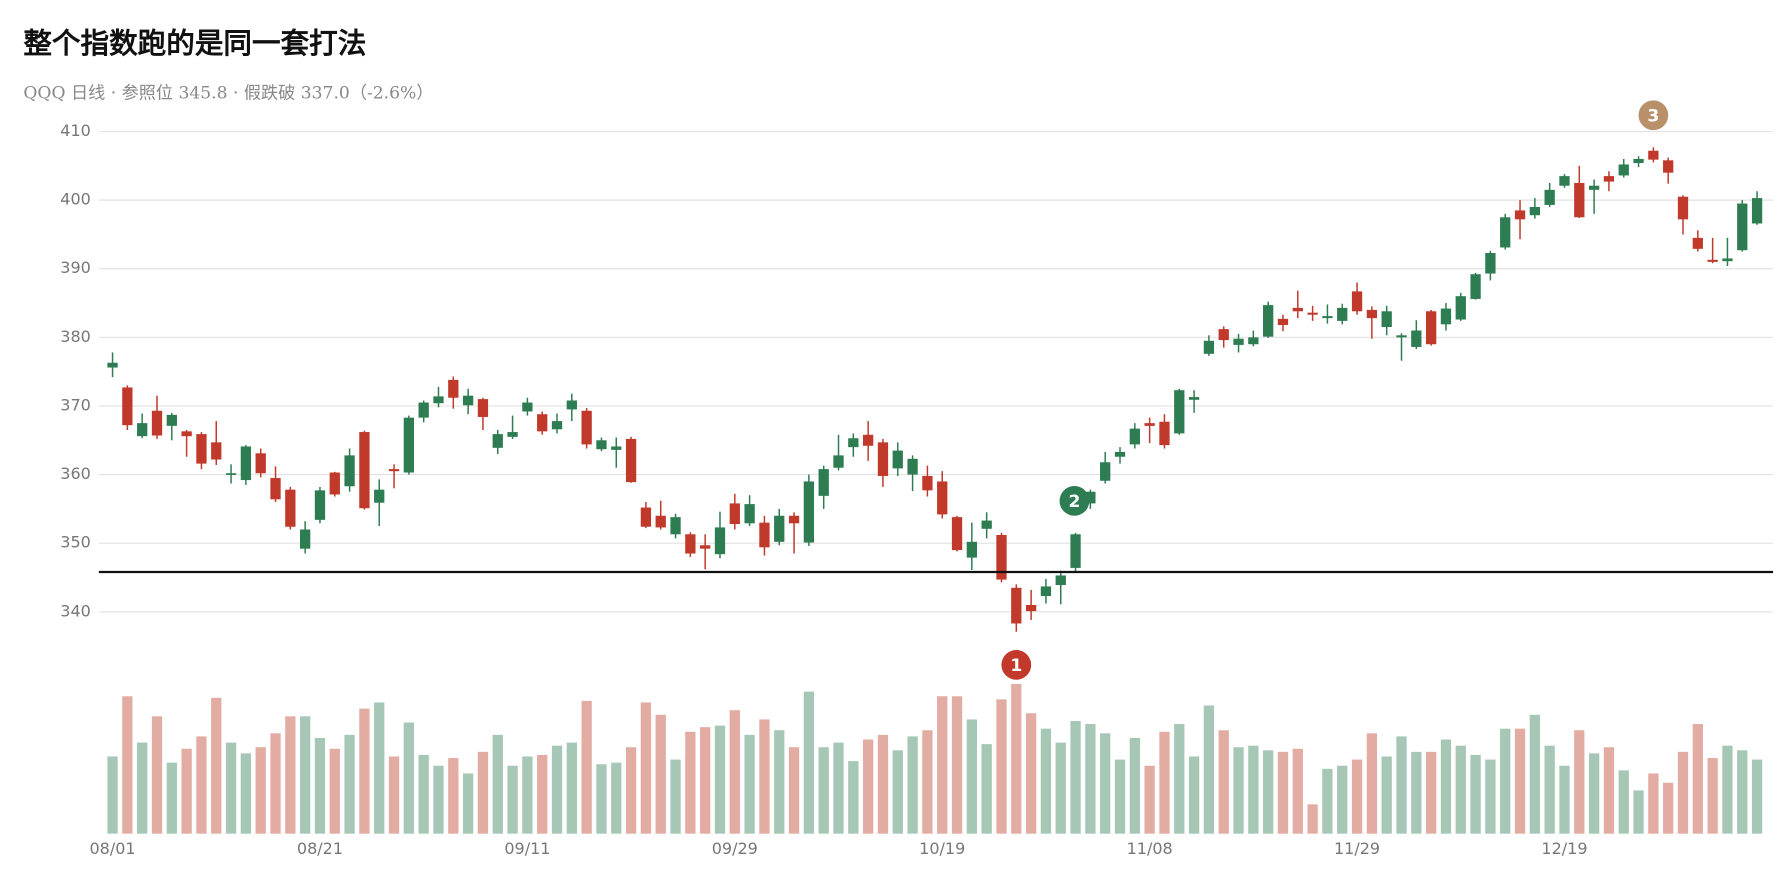  I want to click on x-tick-label: 08/21, so click(320, 848).